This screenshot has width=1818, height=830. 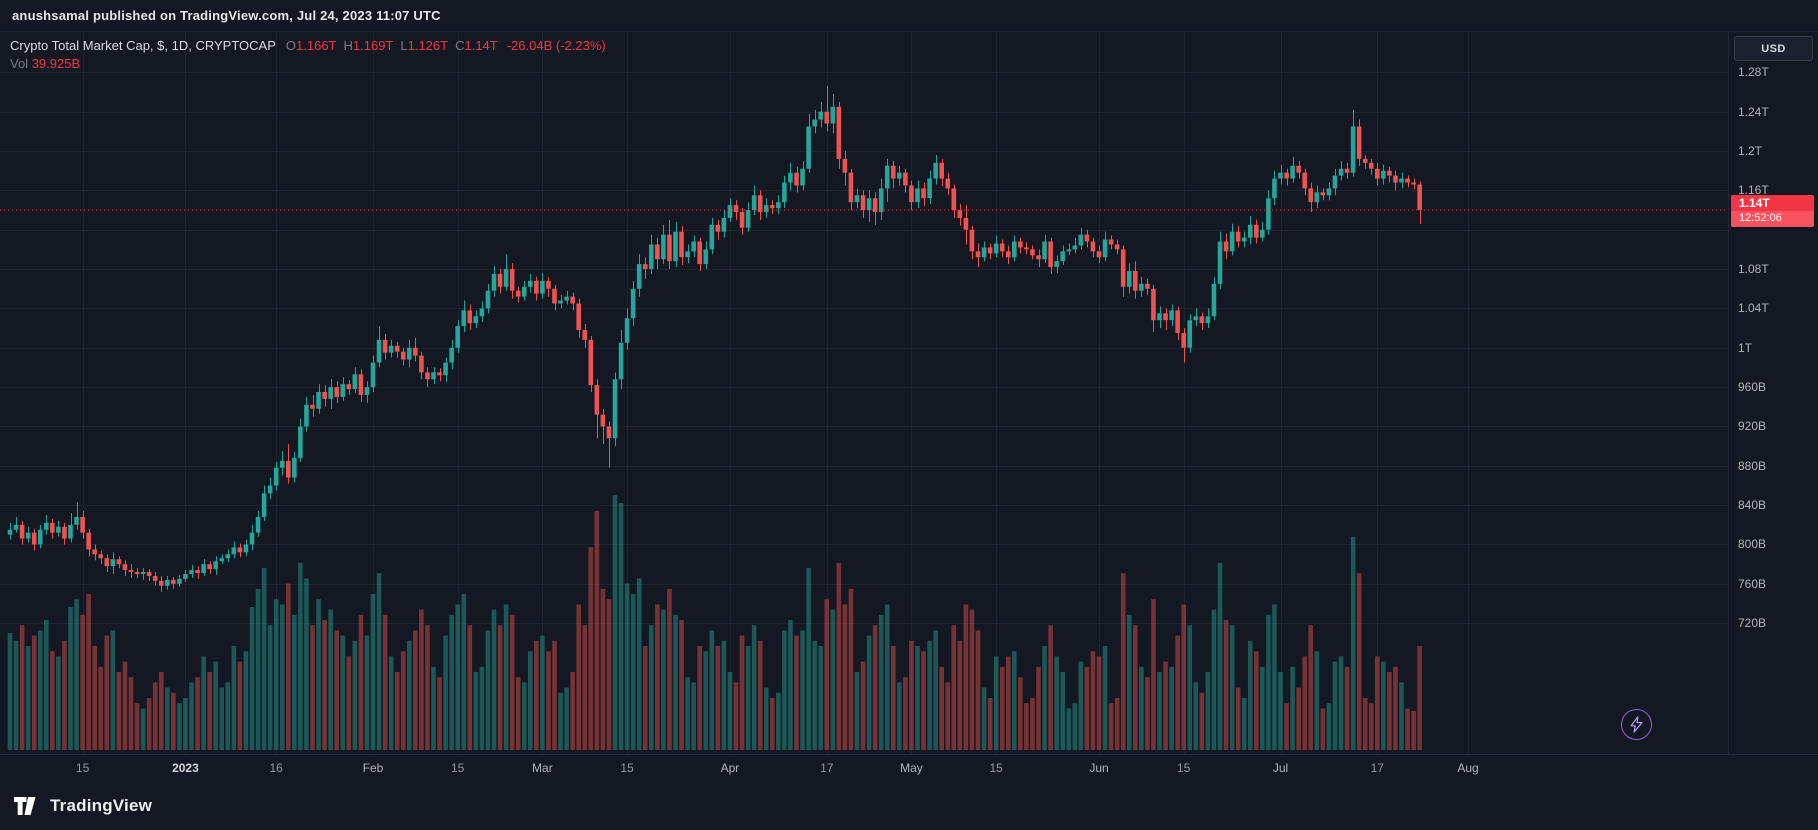 What do you see at coordinates (730, 768) in the screenshot?
I see `time-tick-label: Apr` at bounding box center [730, 768].